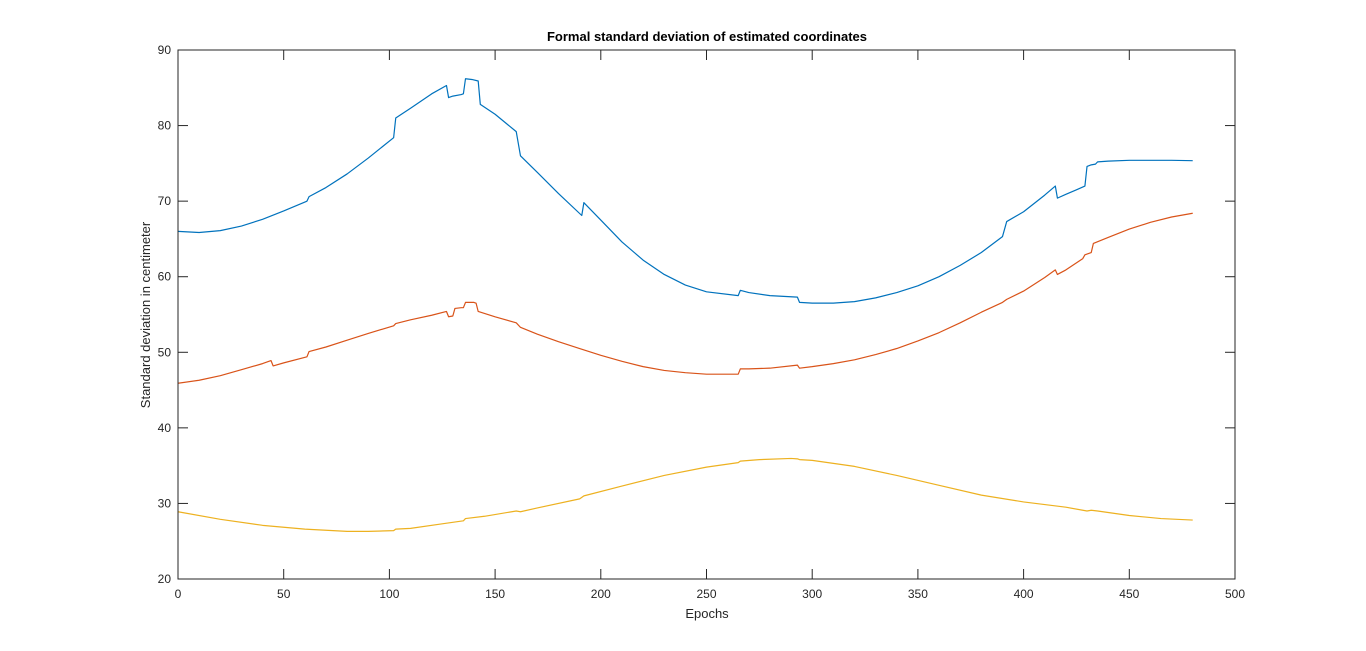 This screenshot has width=1366, height=651. Describe the element at coordinates (165, 428) in the screenshot. I see `y-tick-label: 40` at that location.